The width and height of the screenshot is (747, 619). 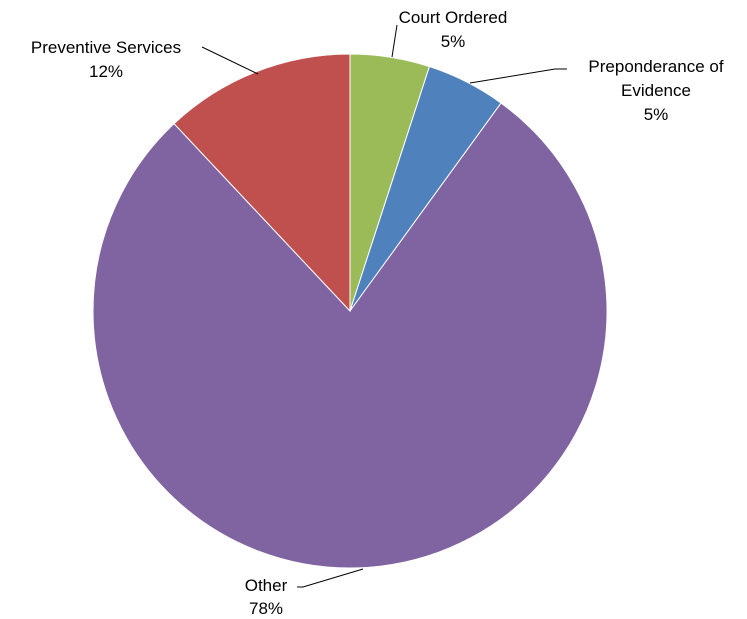 What do you see at coordinates (230, 60) in the screenshot?
I see `leader-line-preventive-services` at bounding box center [230, 60].